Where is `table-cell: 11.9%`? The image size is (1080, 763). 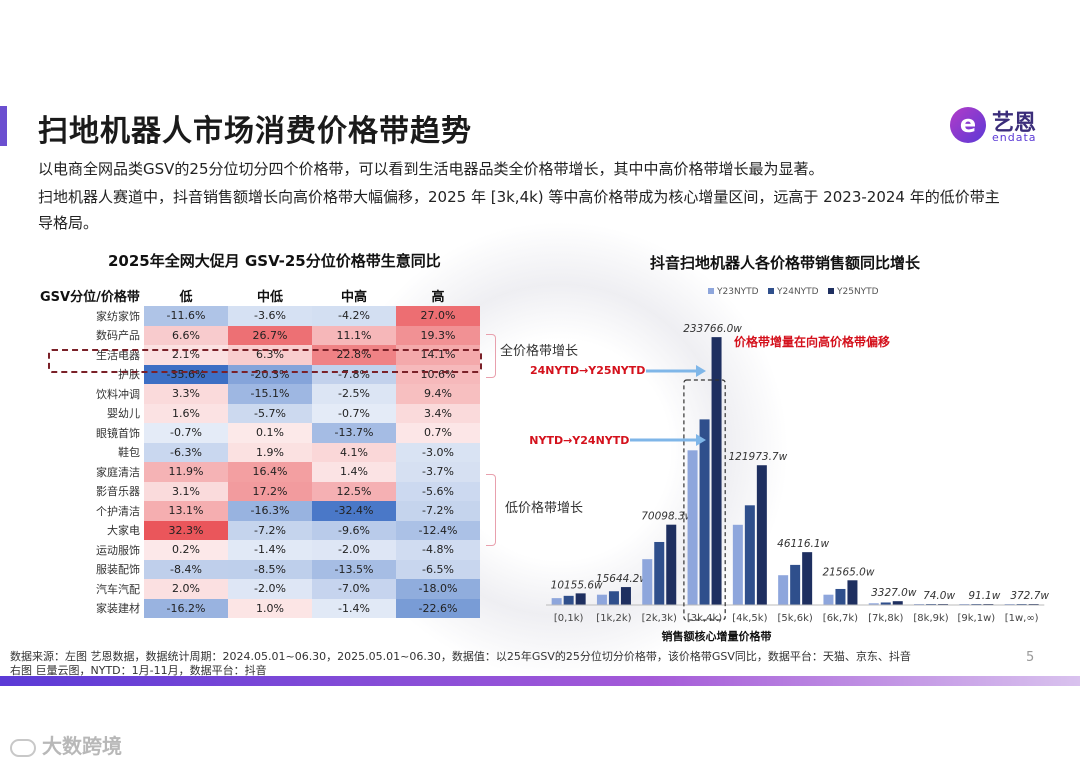
table-cell: 11.9% is located at coordinates (186, 472).